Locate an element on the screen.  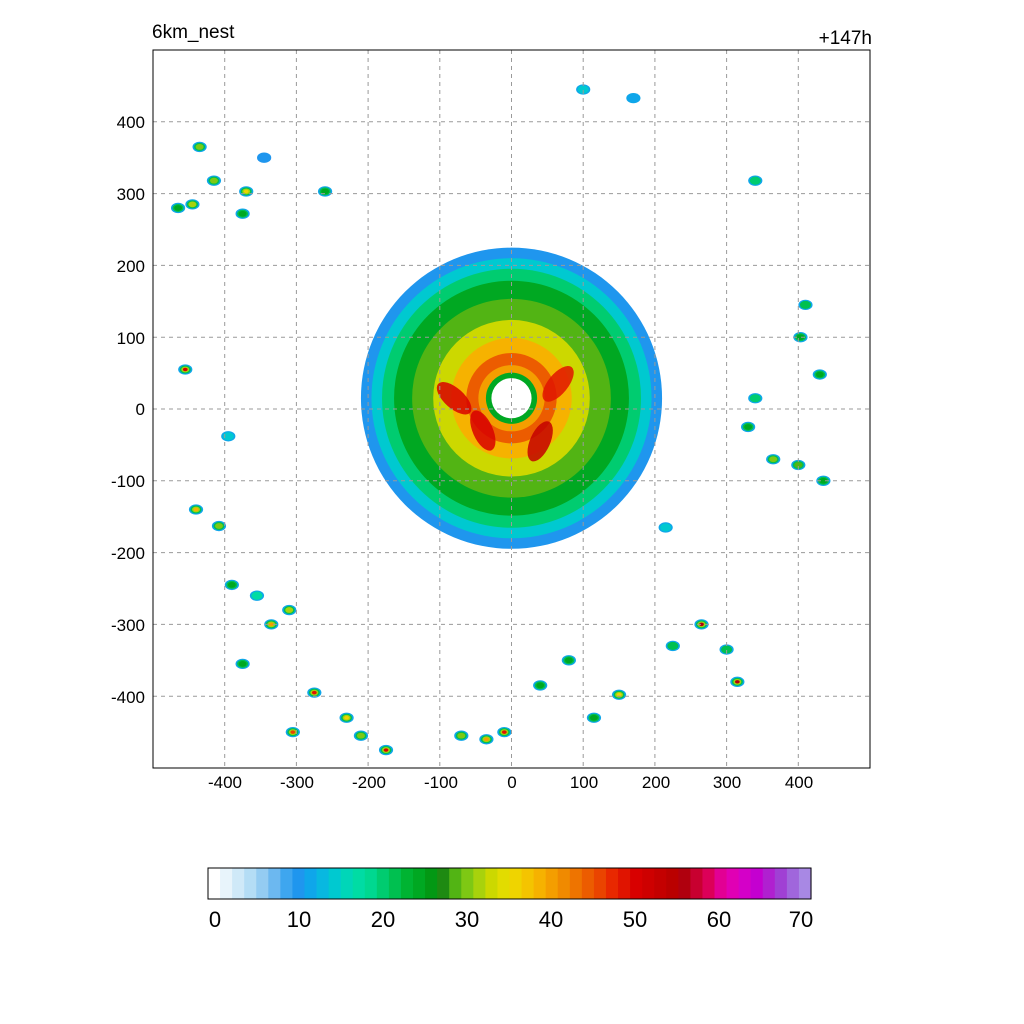
colorbar-label: 40 is located at coordinates (551, 919).